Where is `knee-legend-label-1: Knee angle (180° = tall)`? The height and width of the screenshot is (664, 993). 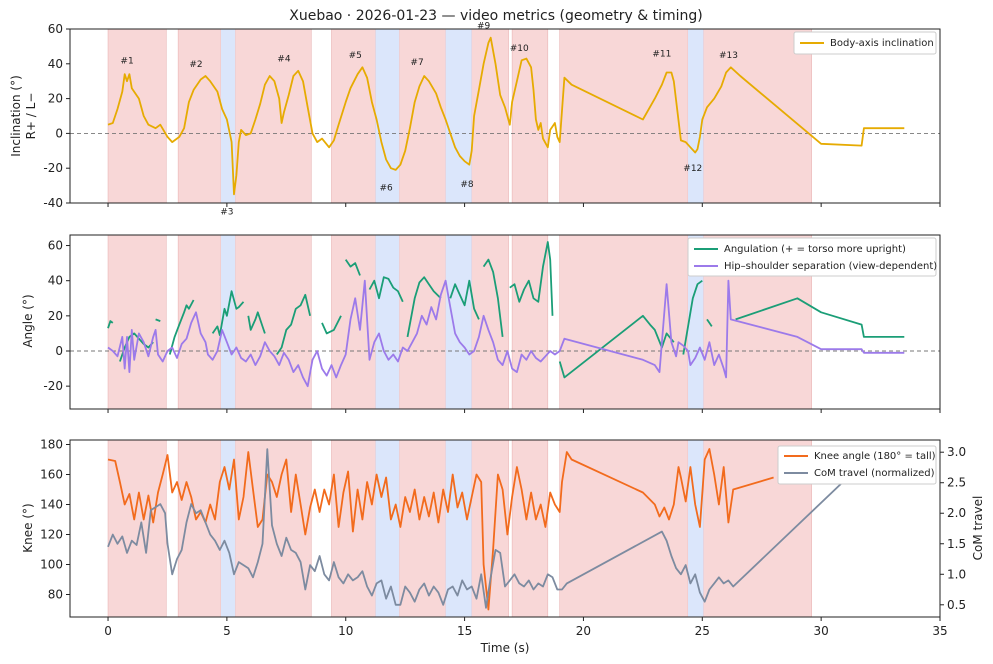 knee-legend-label-1: Knee angle (180° = tall) is located at coordinates (875, 456).